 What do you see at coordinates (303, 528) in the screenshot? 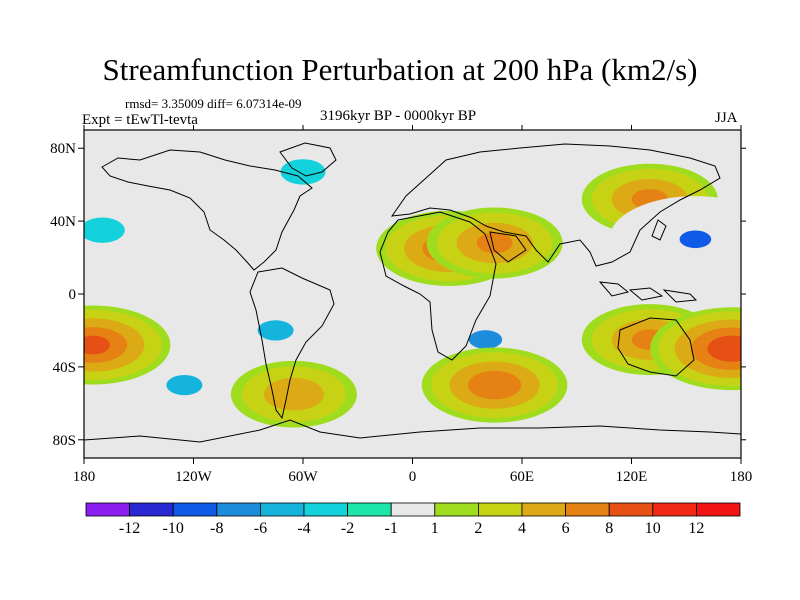
I see `colorbar-label: -4` at bounding box center [303, 528].